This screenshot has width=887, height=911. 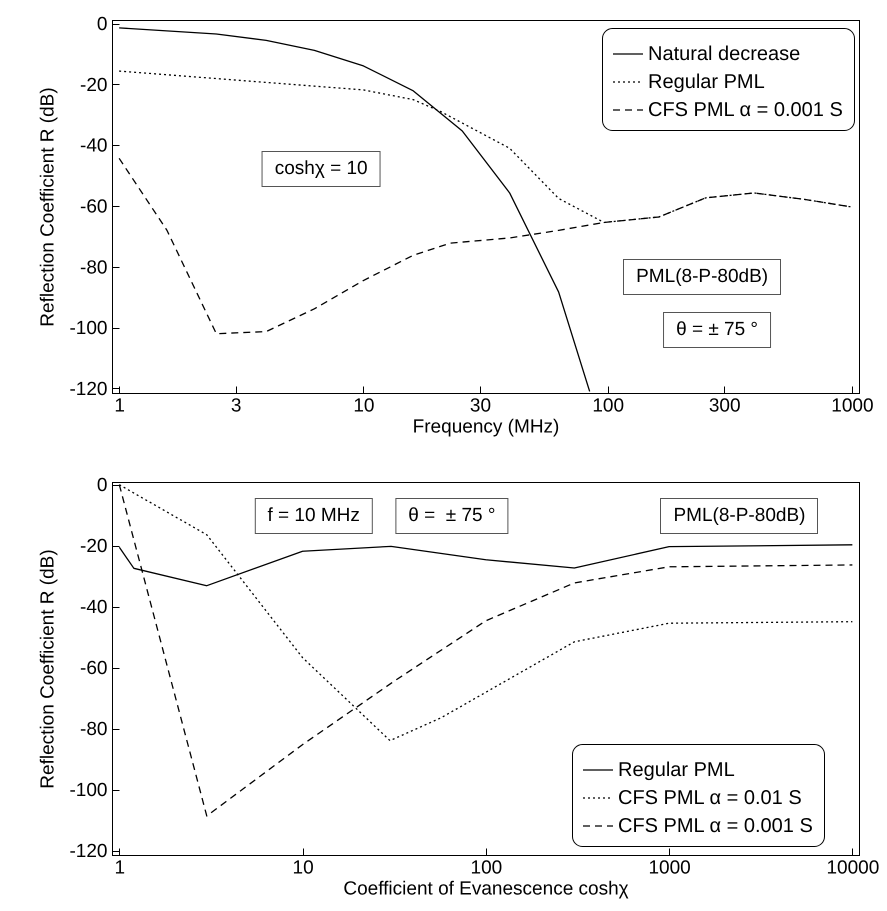 I want to click on annotation: coshχ = 10, so click(x=321, y=169).